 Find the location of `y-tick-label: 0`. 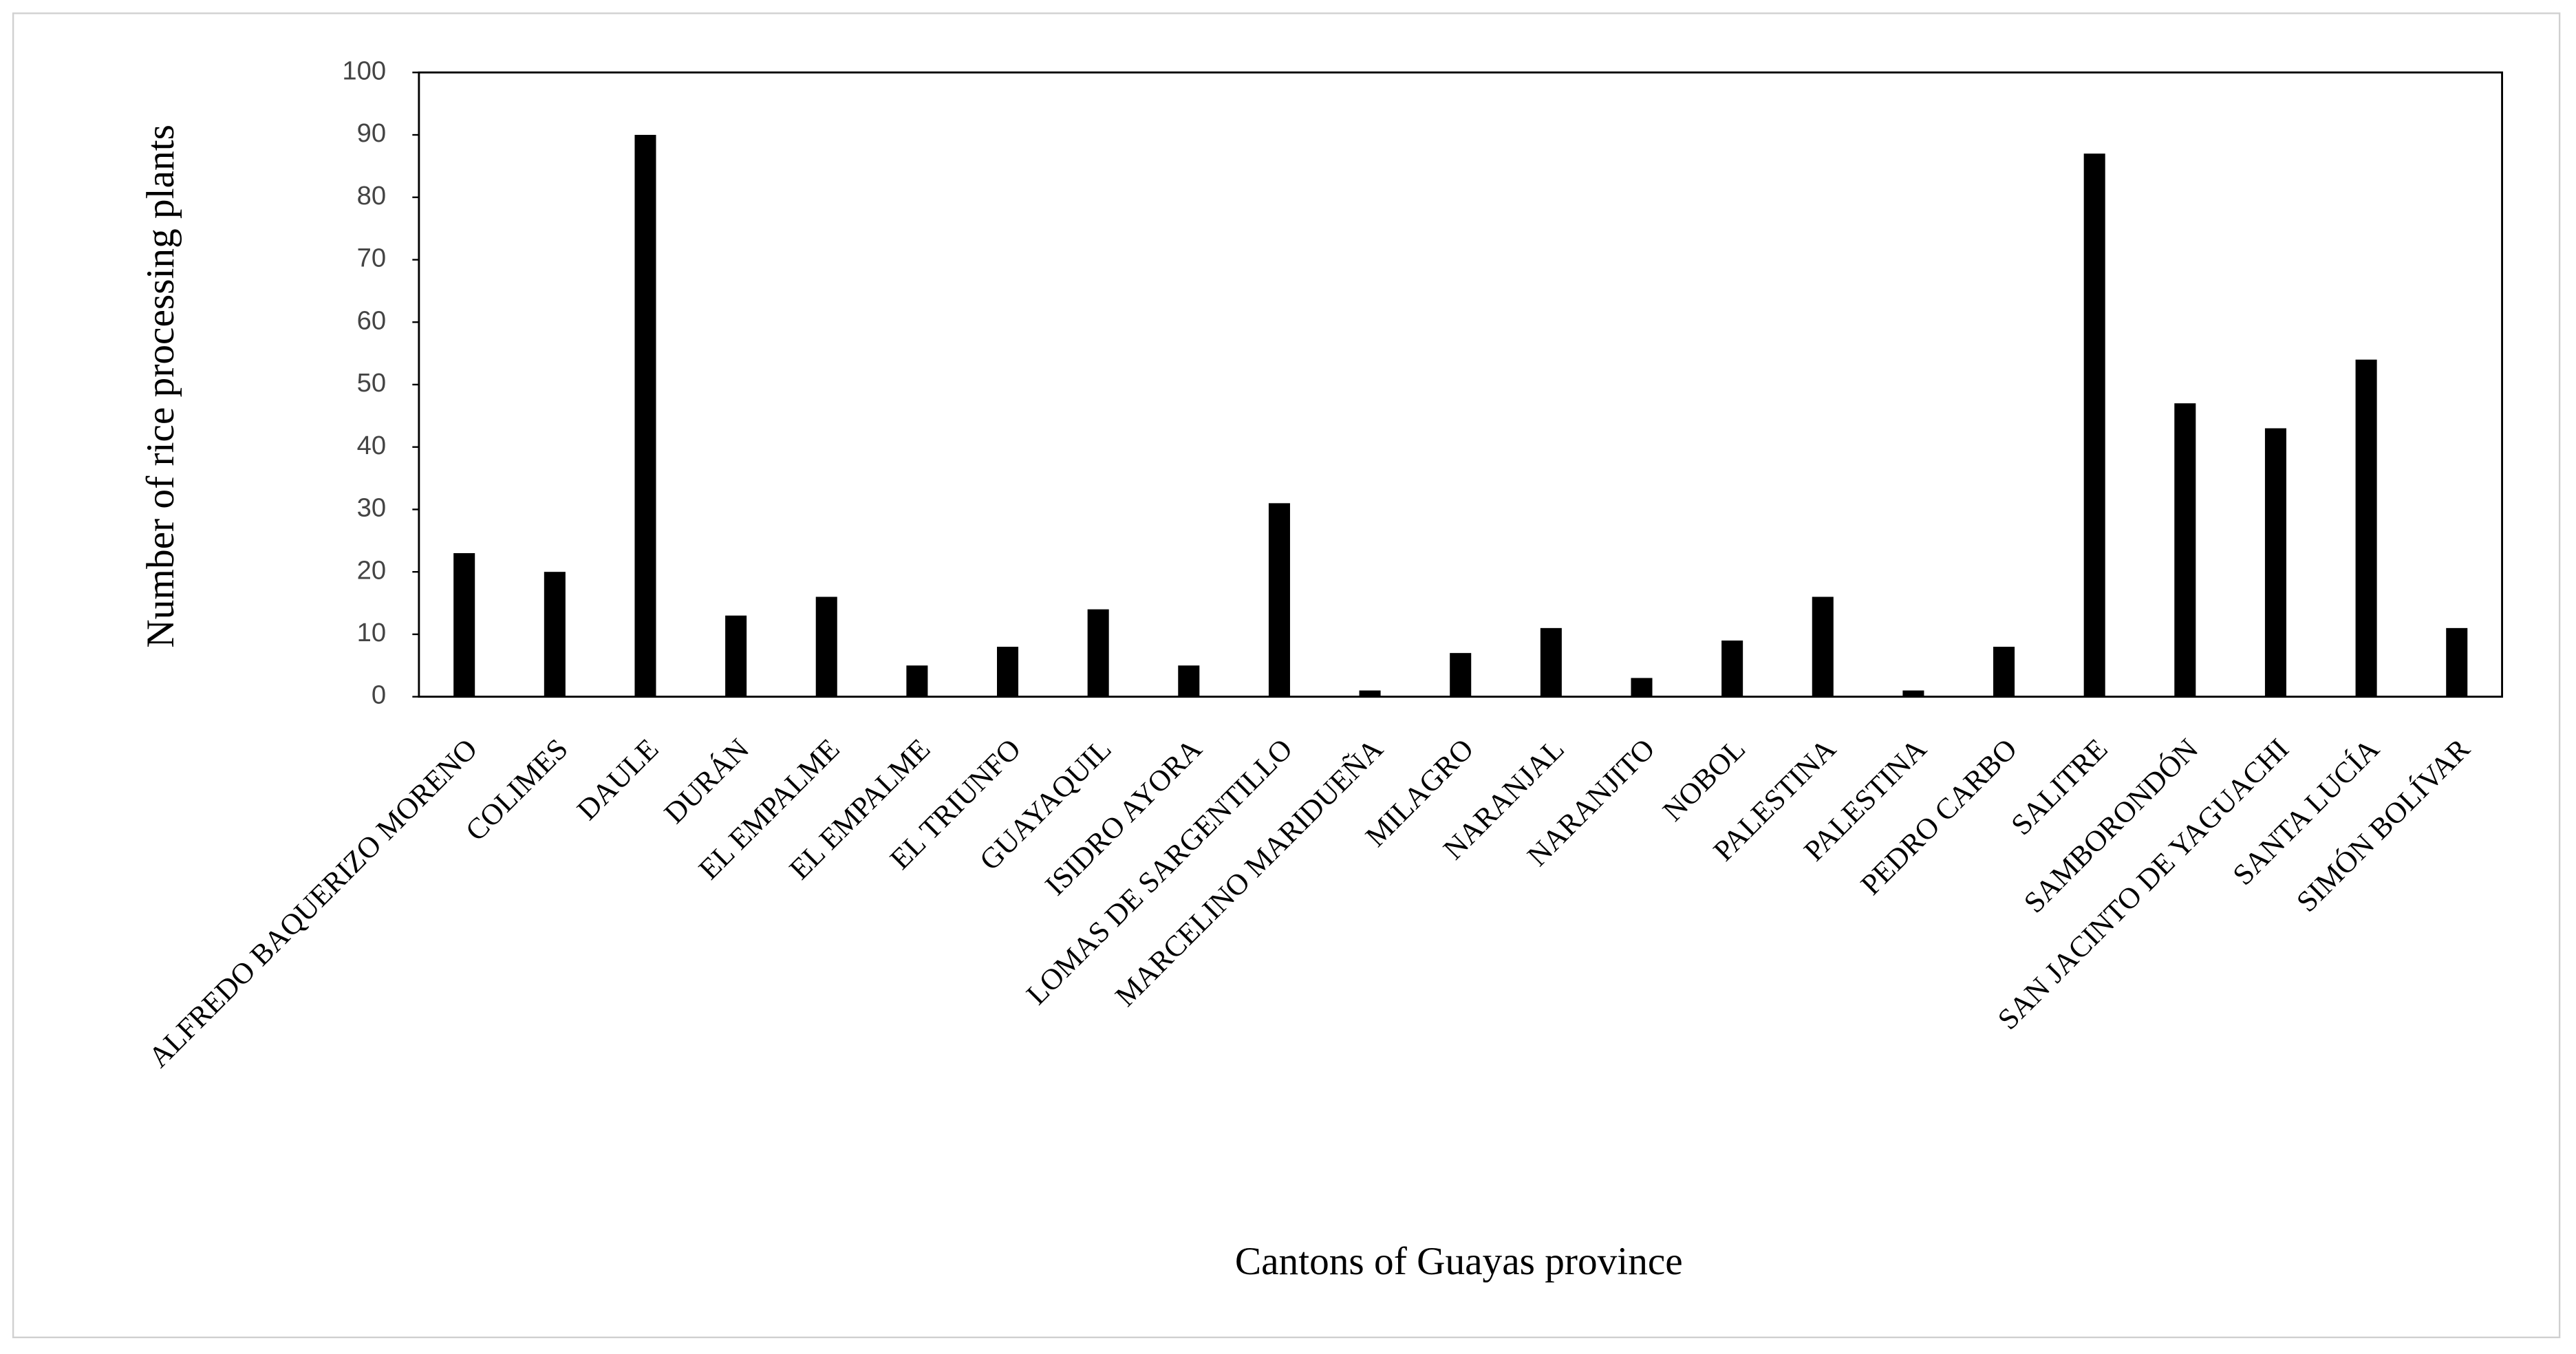

y-tick-label: 0 is located at coordinates (379, 695).